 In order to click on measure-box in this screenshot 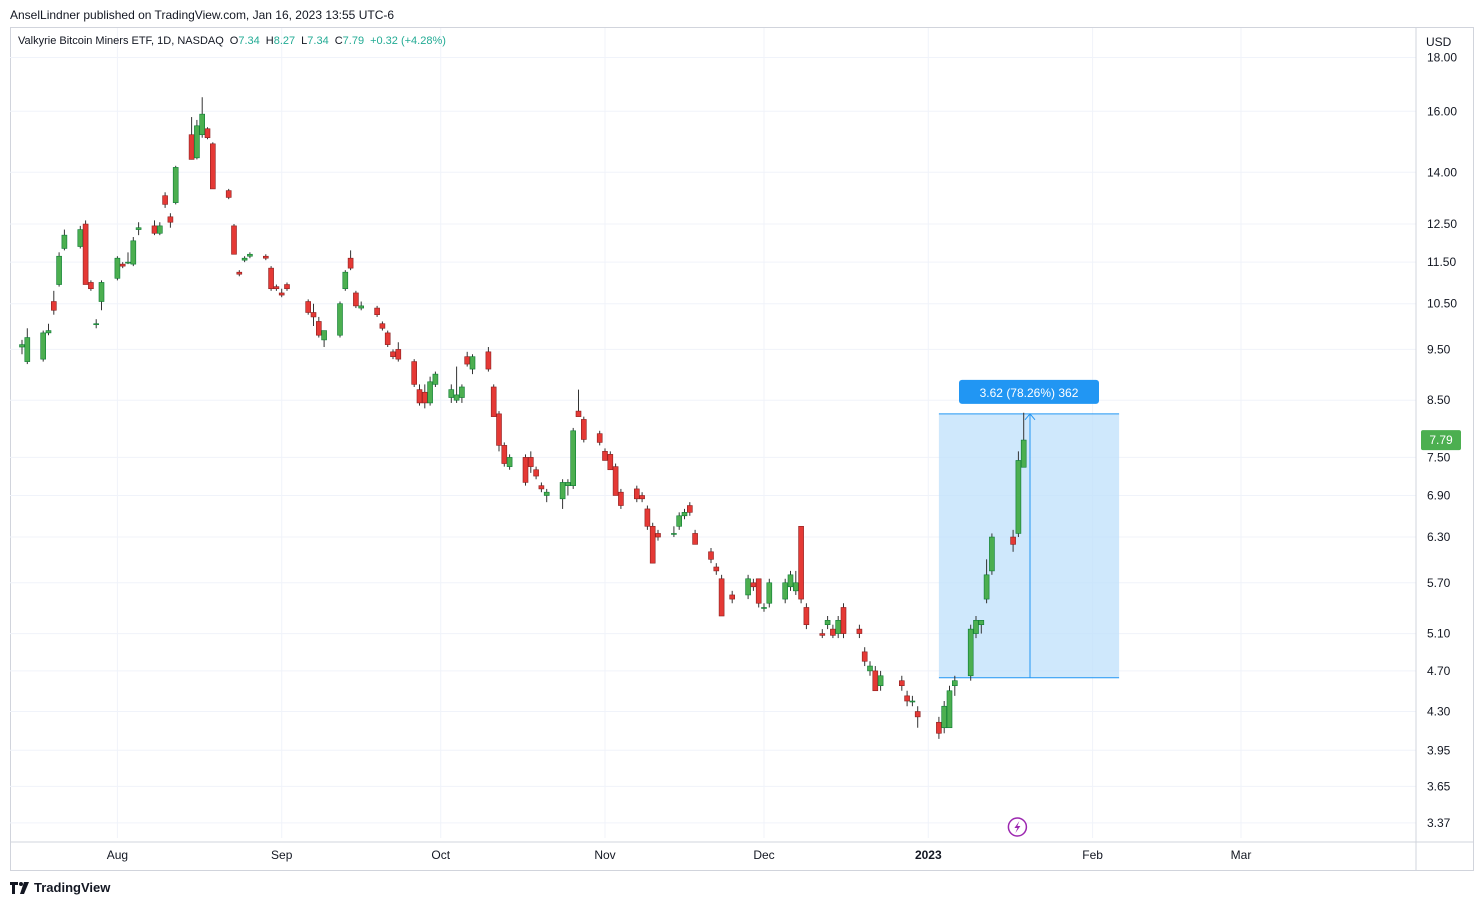, I will do `click(1029, 545)`.